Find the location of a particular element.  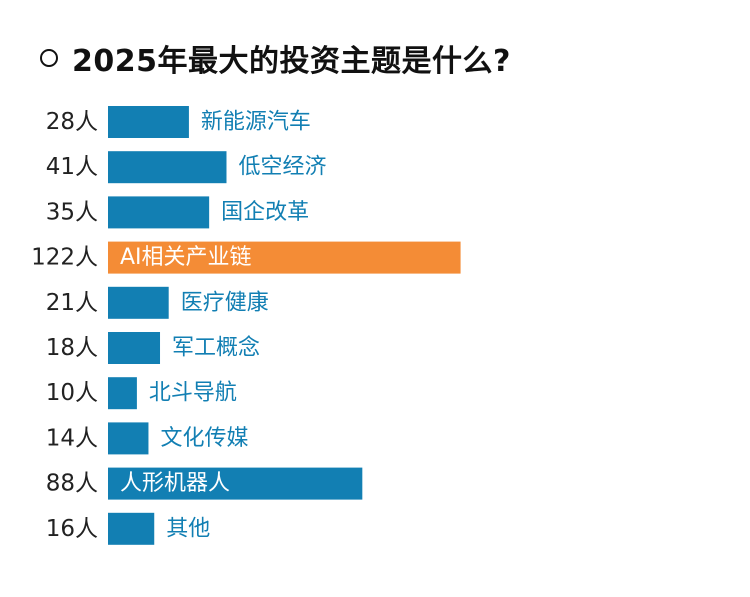

bar-row: 21人 医疗健康 is located at coordinates (157, 302).